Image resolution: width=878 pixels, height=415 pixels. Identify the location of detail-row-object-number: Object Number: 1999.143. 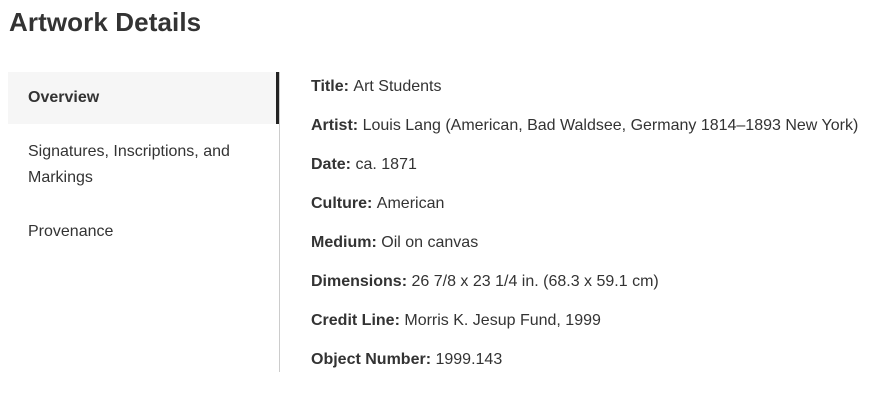
(589, 359).